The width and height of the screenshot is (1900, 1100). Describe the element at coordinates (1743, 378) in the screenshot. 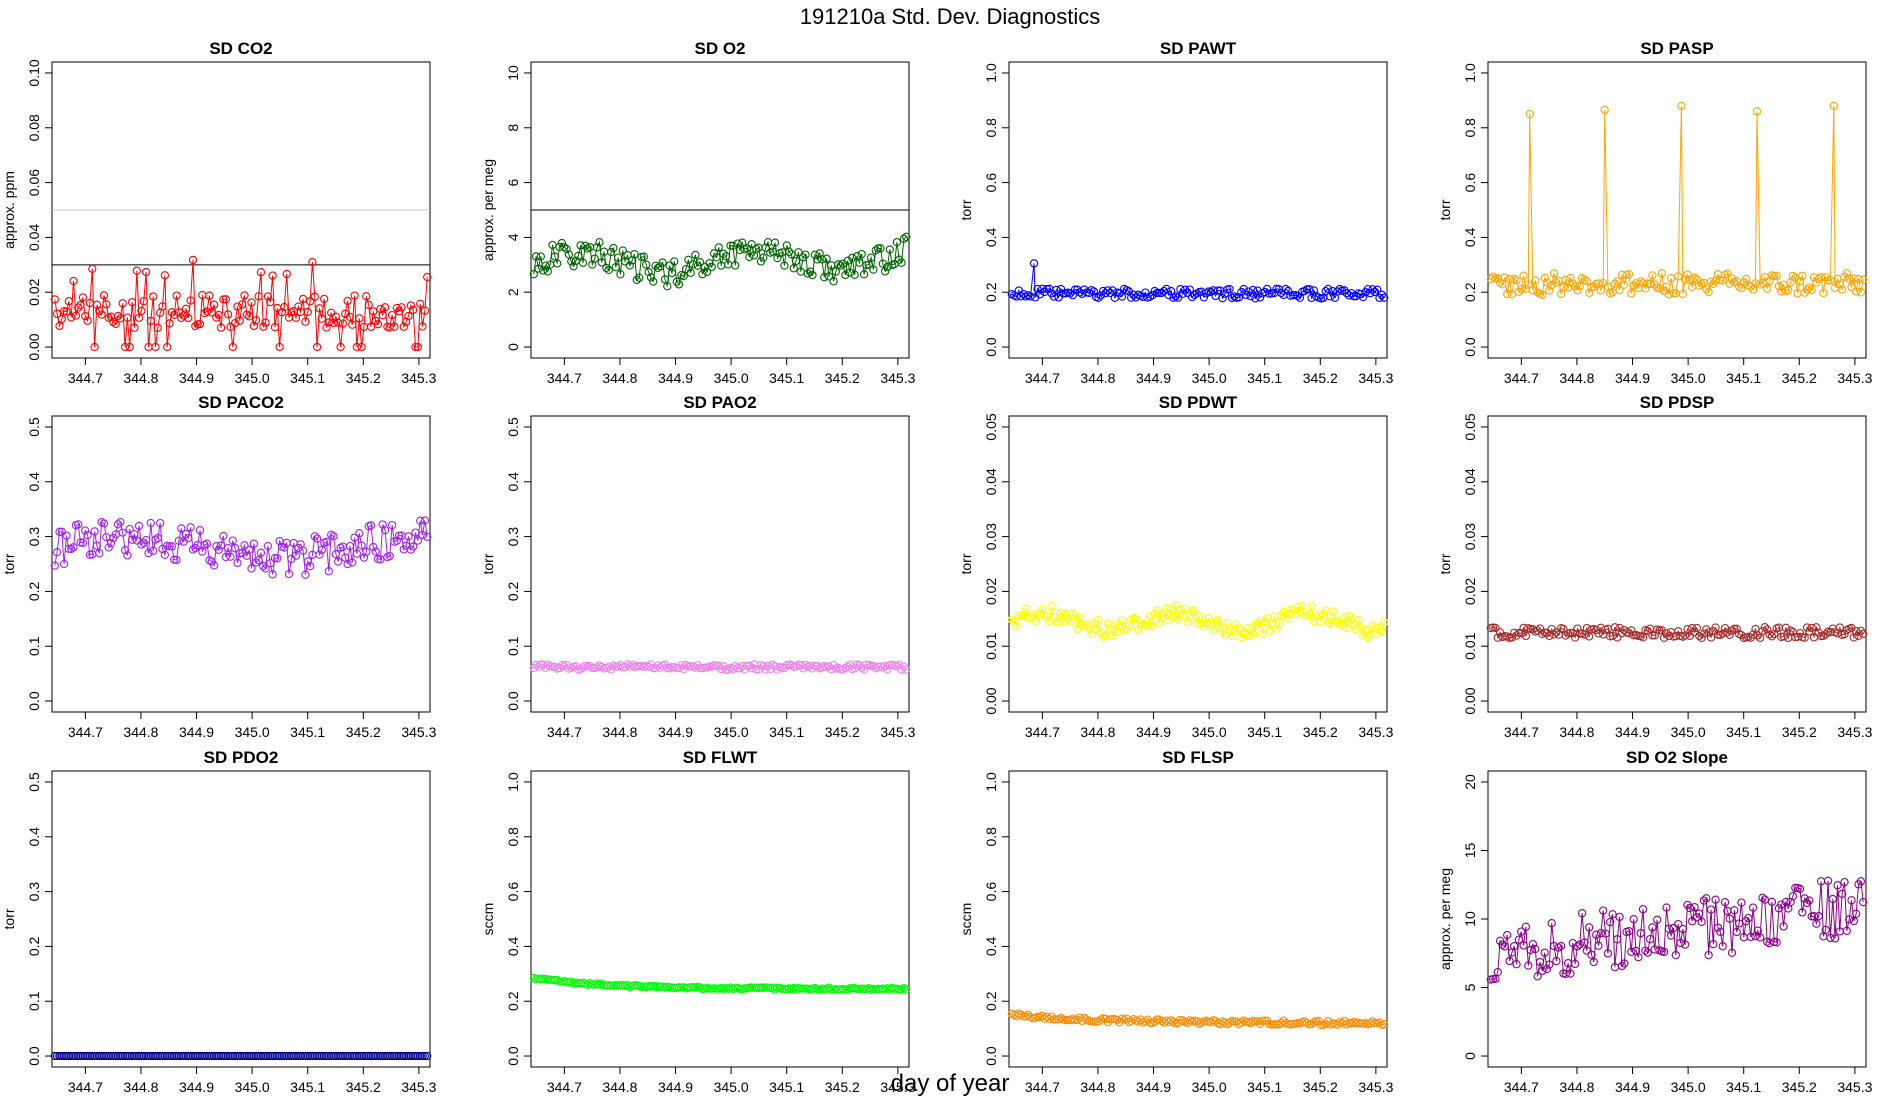

I see `x-tick-label: 345.1` at that location.